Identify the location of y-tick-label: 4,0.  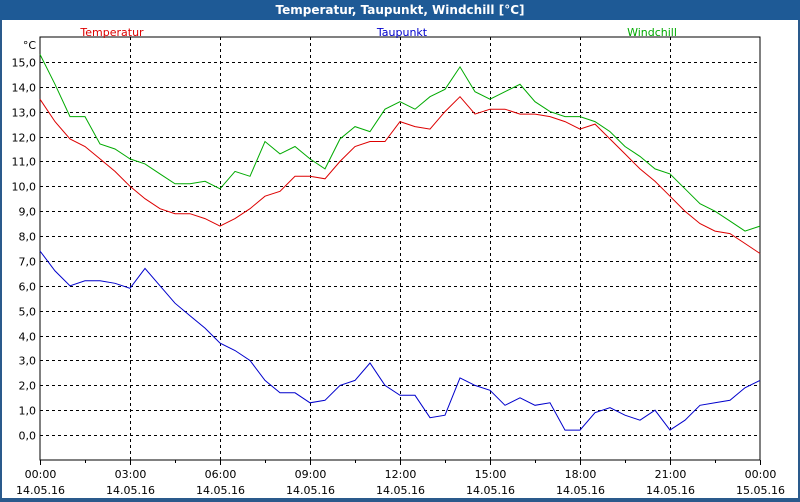
(28, 337).